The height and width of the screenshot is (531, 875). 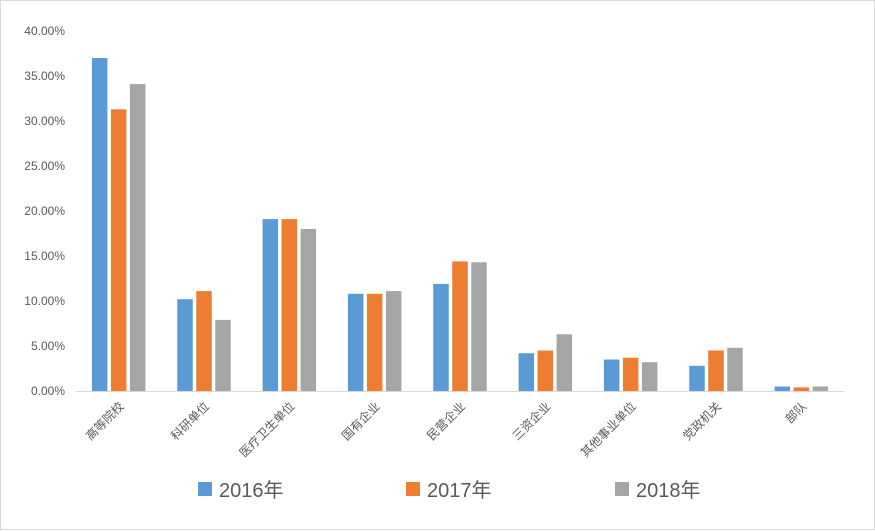 I want to click on y-tick-label: 15.00%, so click(x=44, y=256).